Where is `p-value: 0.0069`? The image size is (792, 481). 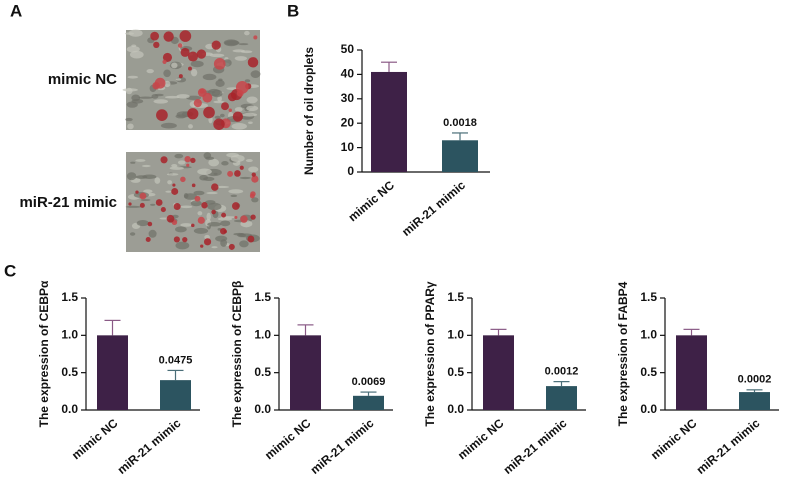
p-value: 0.0069 is located at coordinates (369, 382).